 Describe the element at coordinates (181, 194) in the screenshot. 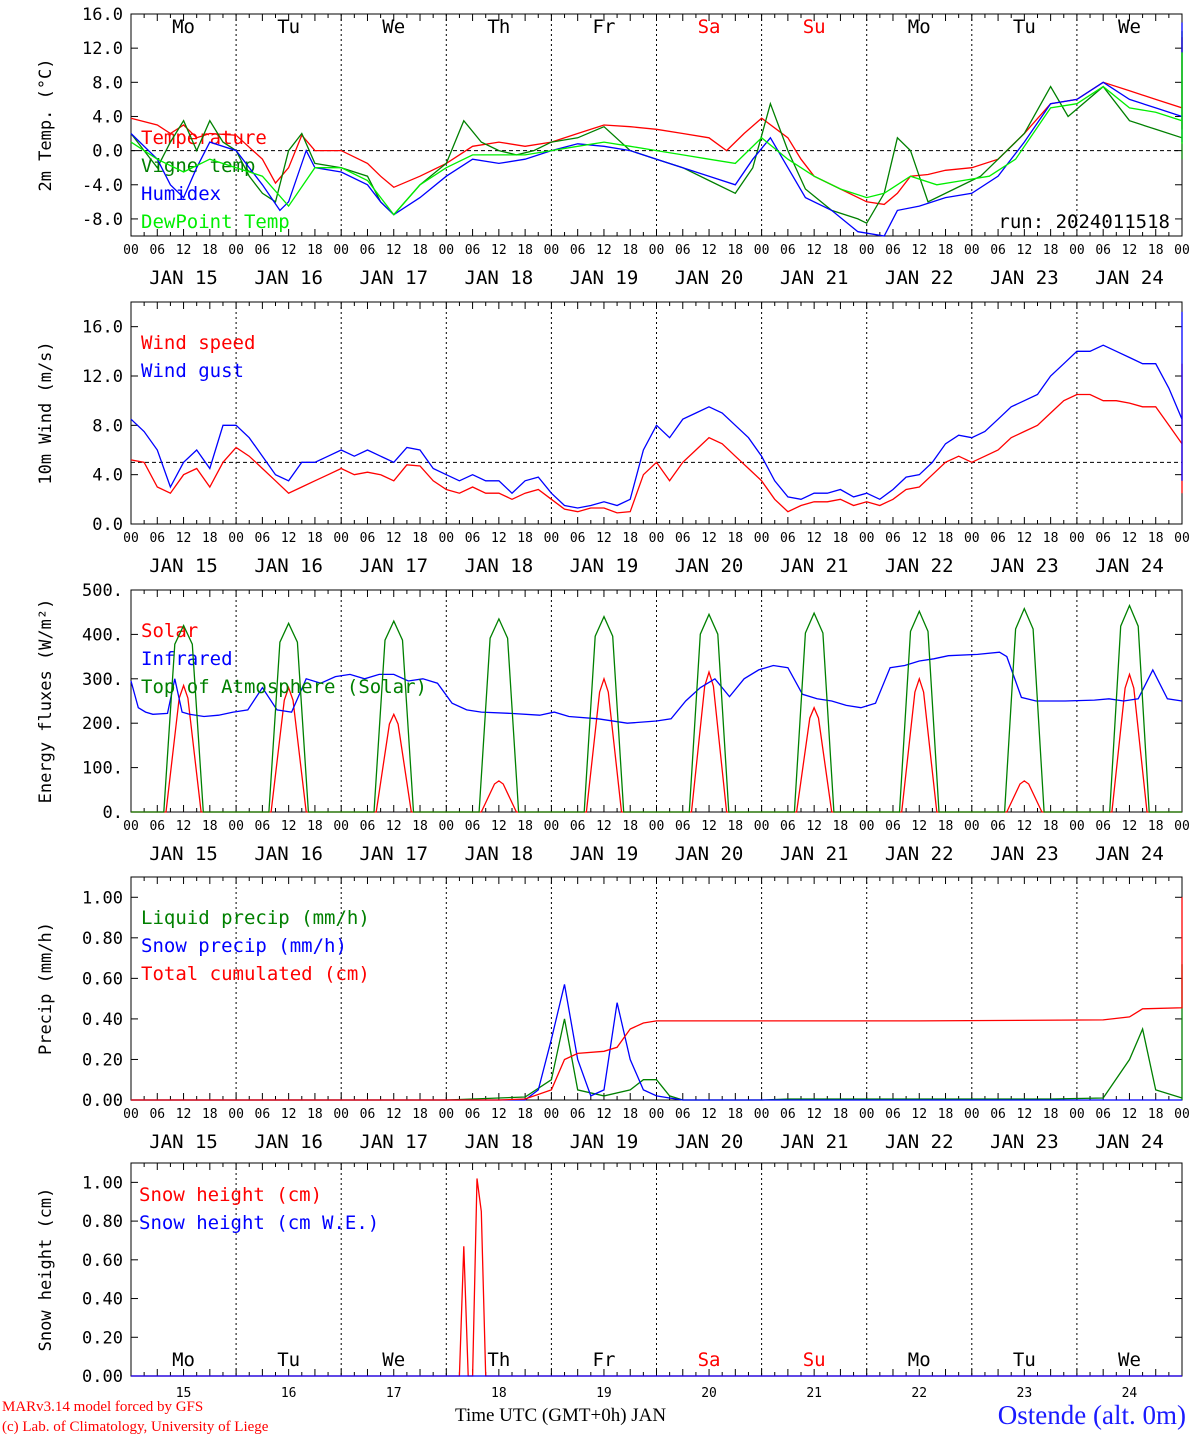

I see `legend-entry: Humidex` at that location.